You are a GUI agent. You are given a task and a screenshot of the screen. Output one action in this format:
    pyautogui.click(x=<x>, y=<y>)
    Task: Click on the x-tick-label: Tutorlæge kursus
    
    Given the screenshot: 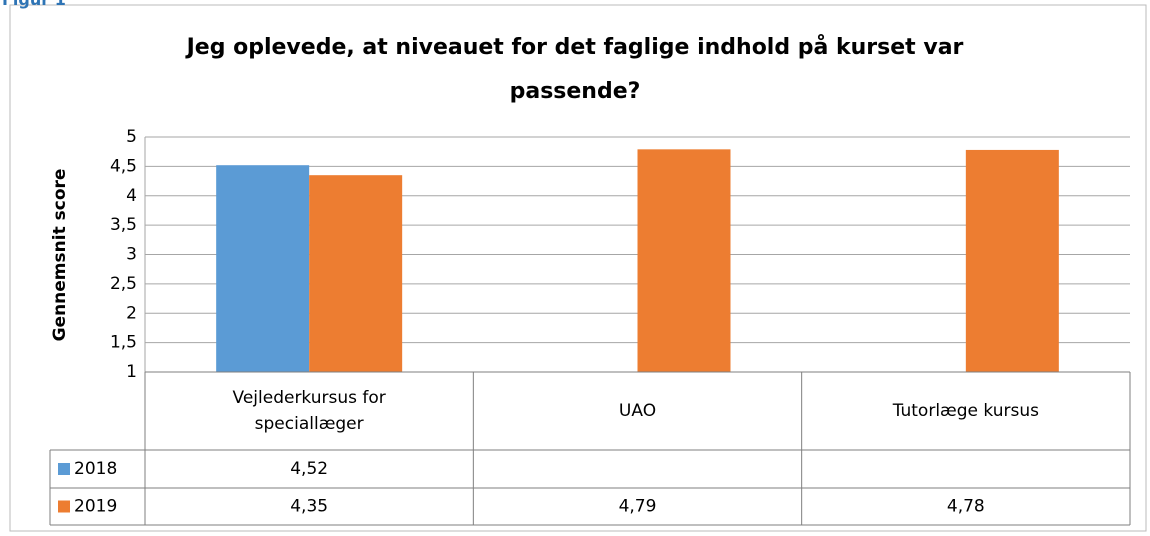 What is the action you would take?
    pyautogui.click(x=965, y=411)
    